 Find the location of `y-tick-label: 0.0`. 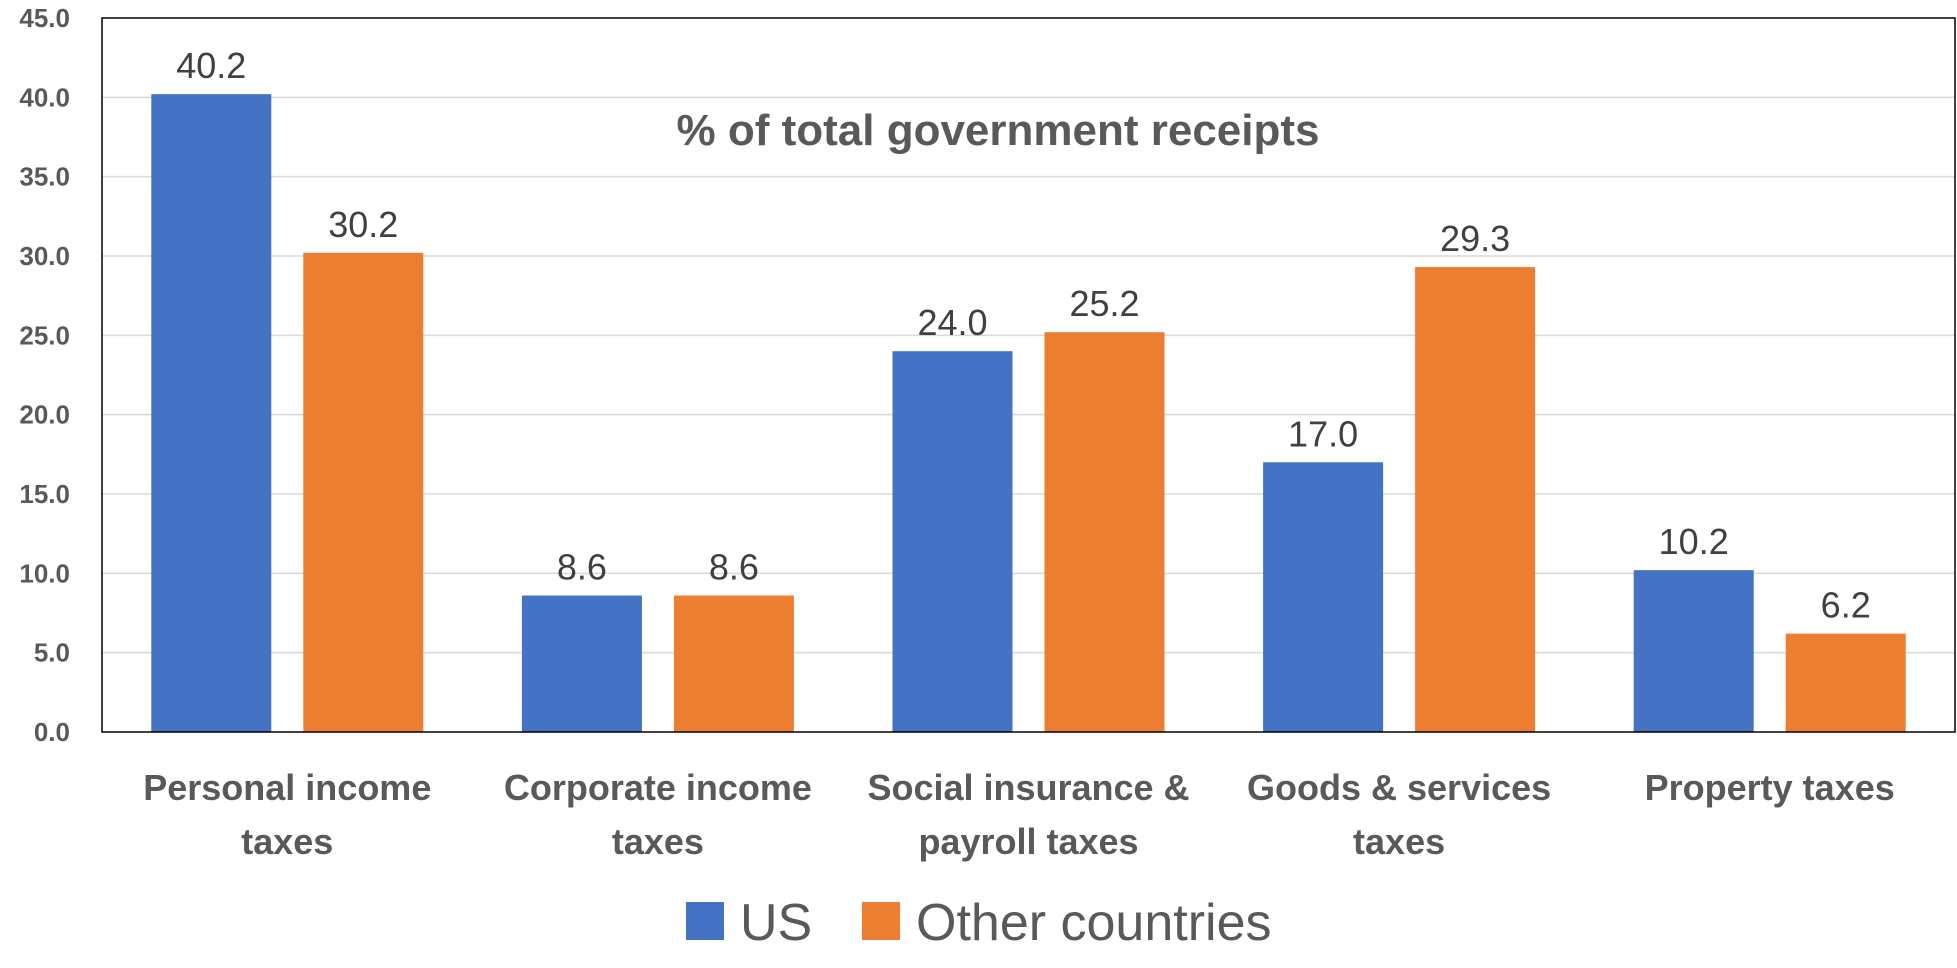

y-tick-label: 0.0 is located at coordinates (52, 732).